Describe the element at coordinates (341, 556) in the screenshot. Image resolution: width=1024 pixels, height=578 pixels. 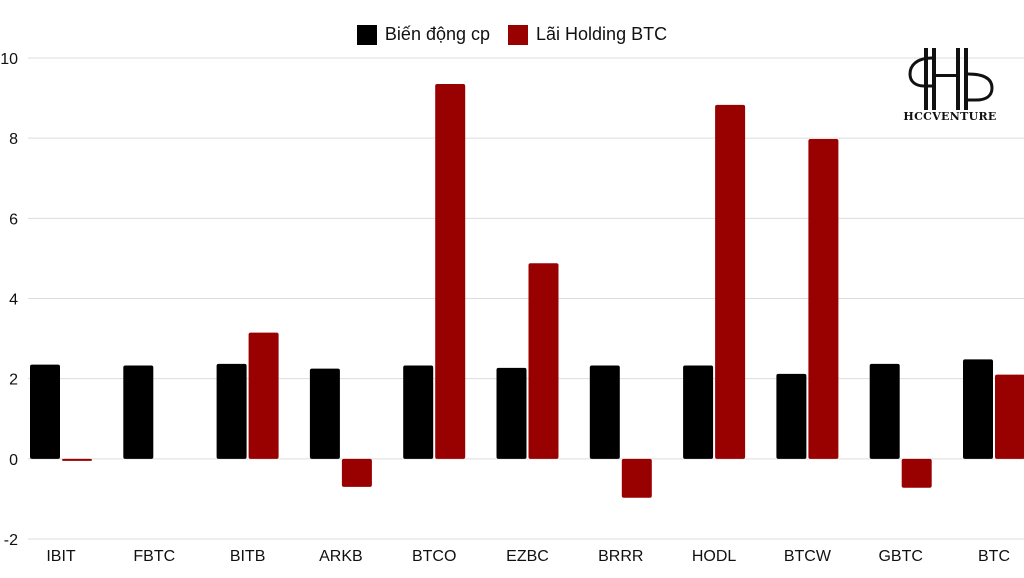
I see `x-tick-label: ARKB` at that location.